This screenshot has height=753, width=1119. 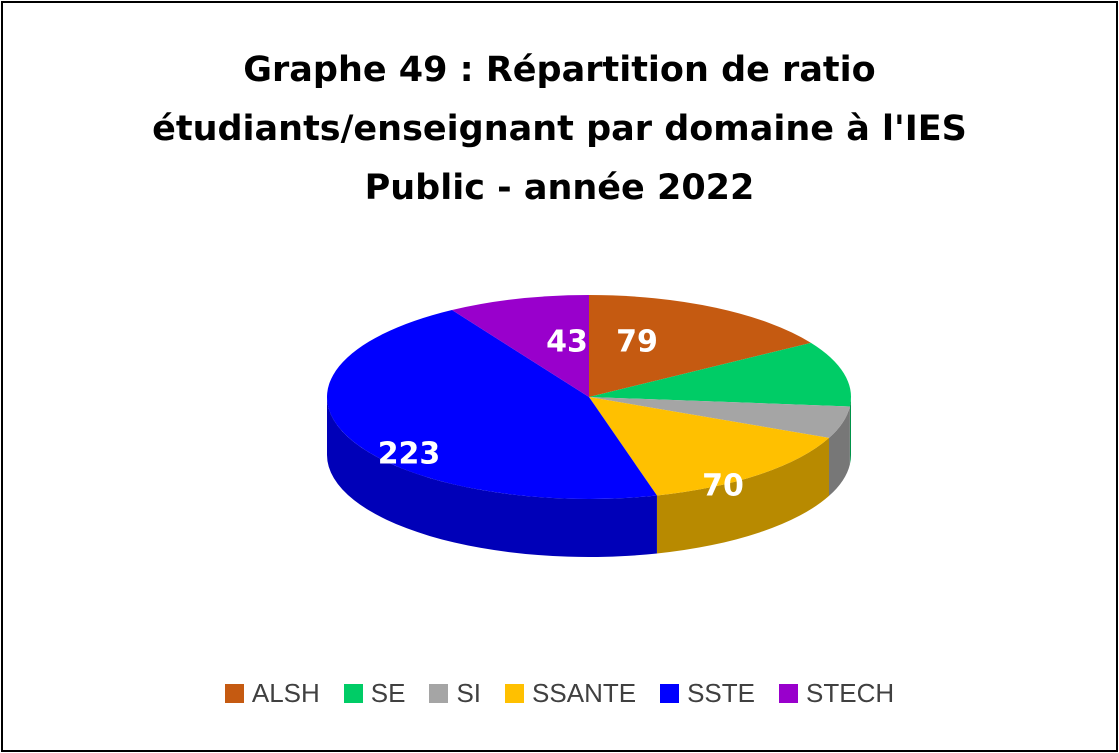 What do you see at coordinates (409, 454) in the screenshot?
I see `data-label-sste: 223` at bounding box center [409, 454].